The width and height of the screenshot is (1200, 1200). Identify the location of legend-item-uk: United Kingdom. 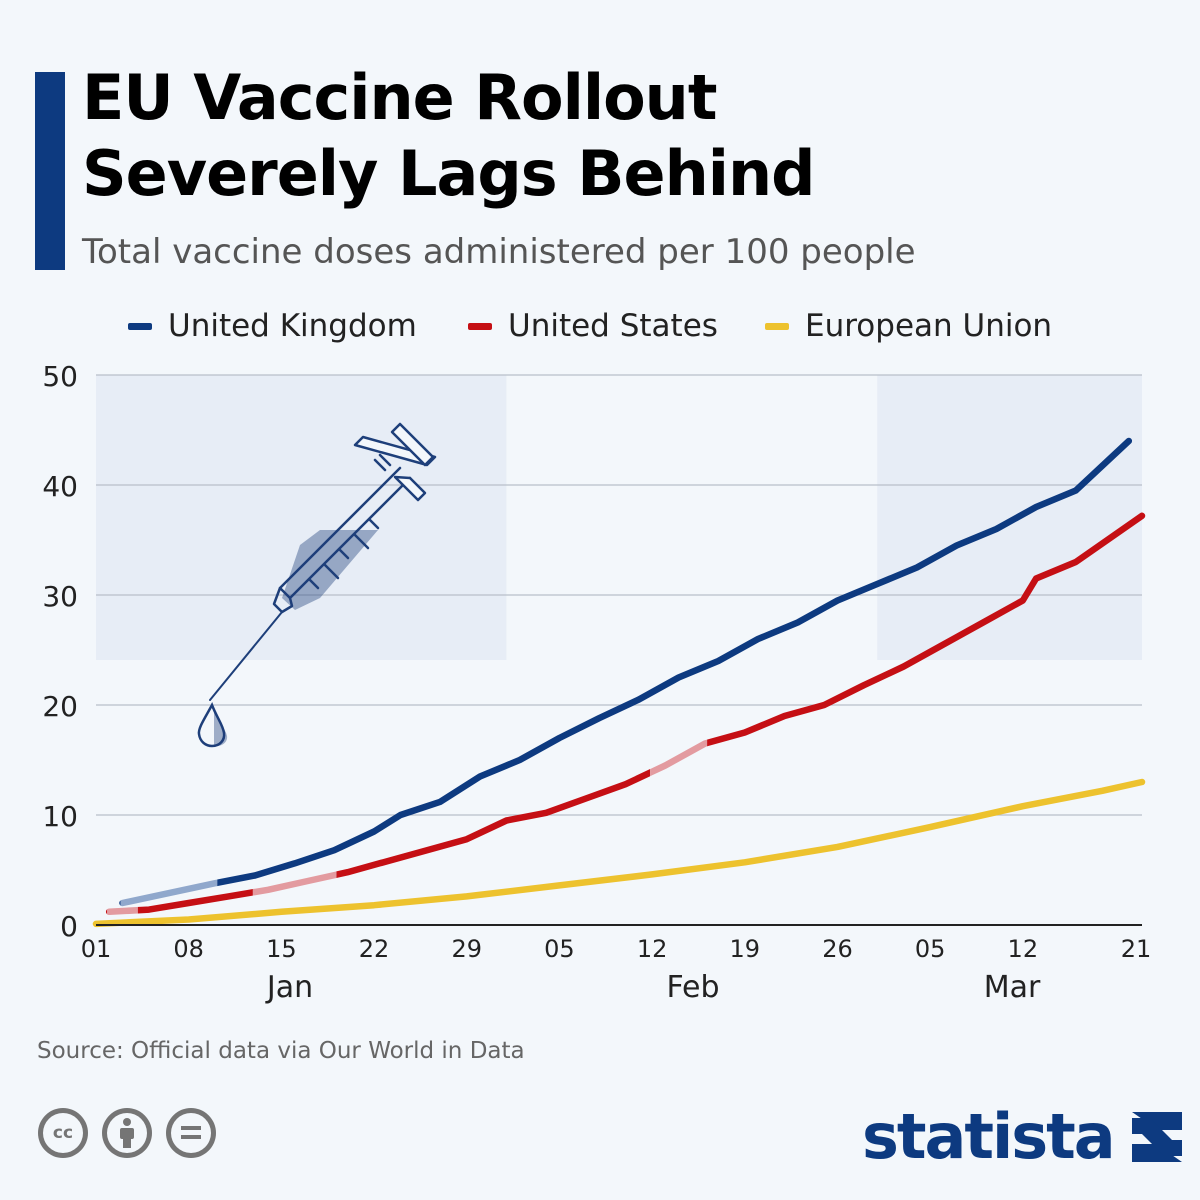
(272, 326).